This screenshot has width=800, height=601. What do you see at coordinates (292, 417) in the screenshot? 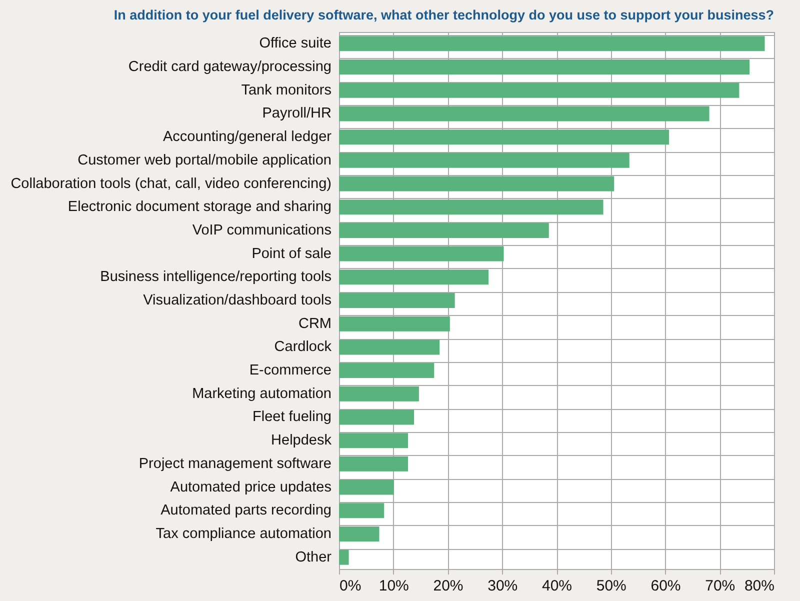
I see `y-tick-label: Fleet fueling` at bounding box center [292, 417].